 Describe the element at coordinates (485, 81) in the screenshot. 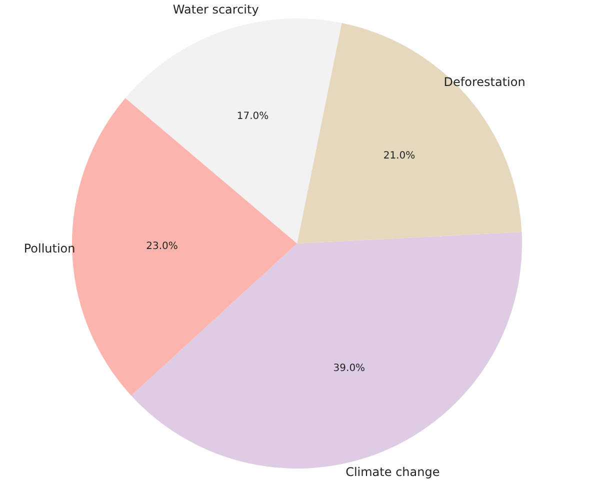

I see `slice-label: Deforestation` at that location.